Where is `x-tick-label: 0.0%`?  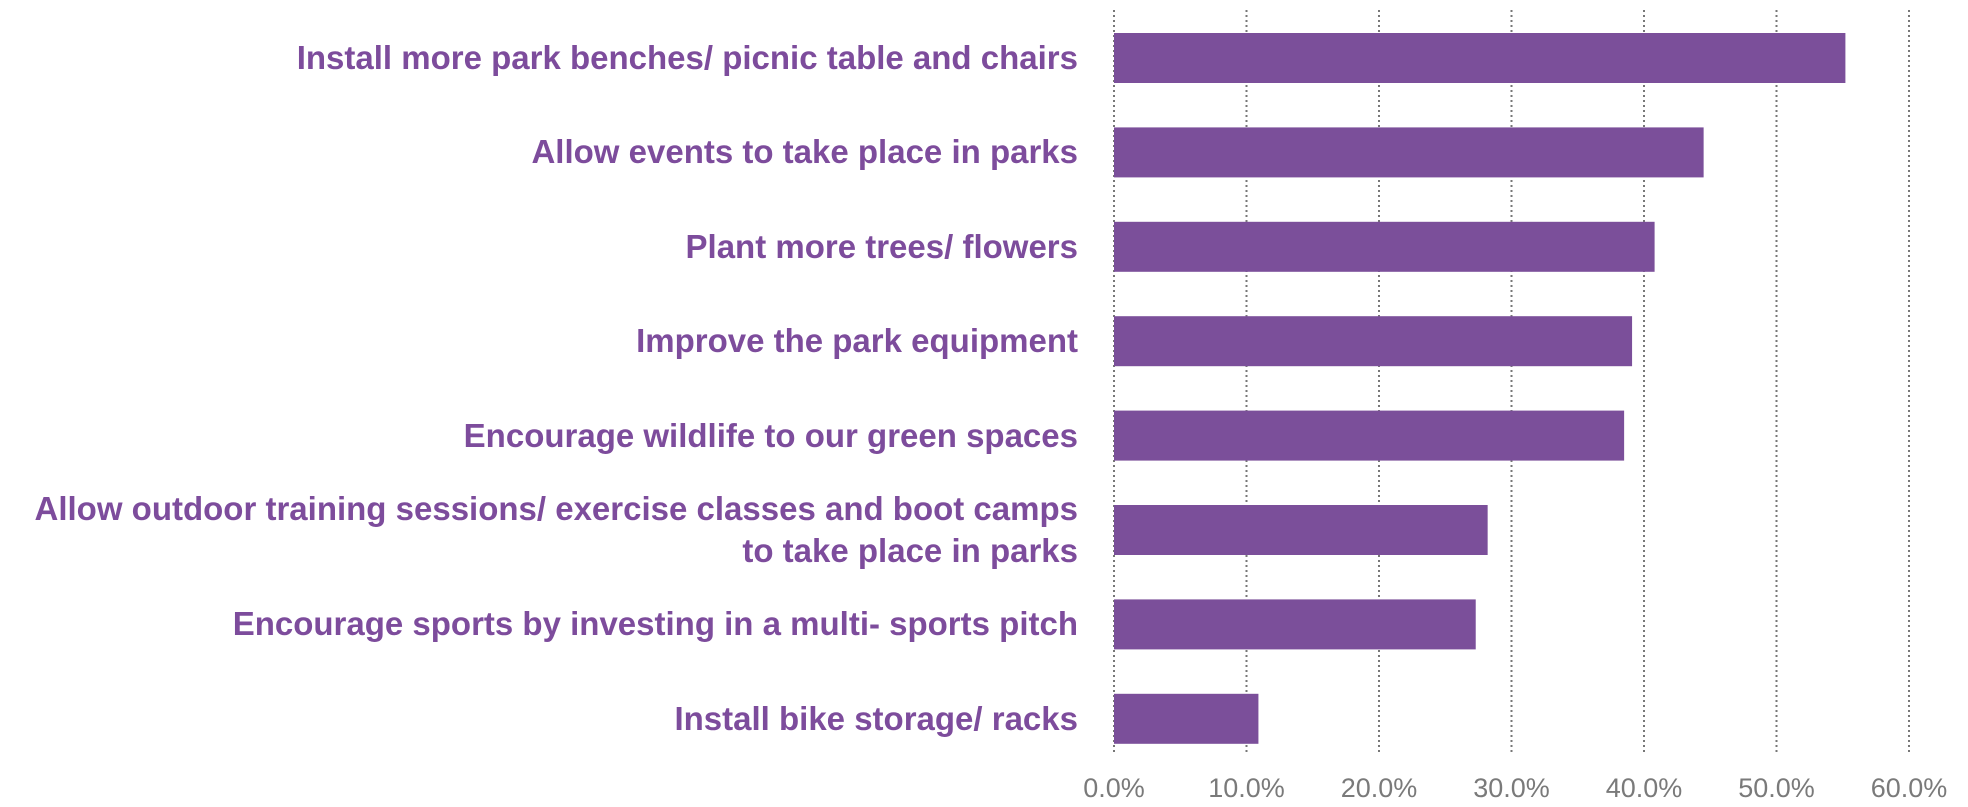
x-tick-label: 0.0% is located at coordinates (1114, 788).